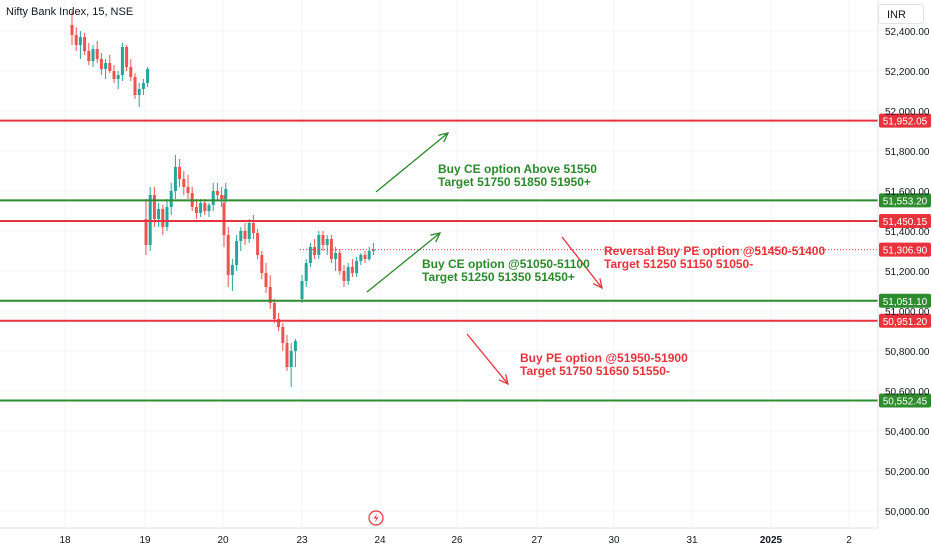 The height and width of the screenshot is (550, 932). Describe the element at coordinates (517, 169) in the screenshot. I see `annotation-line1: Buy CE option Above 51550` at that location.